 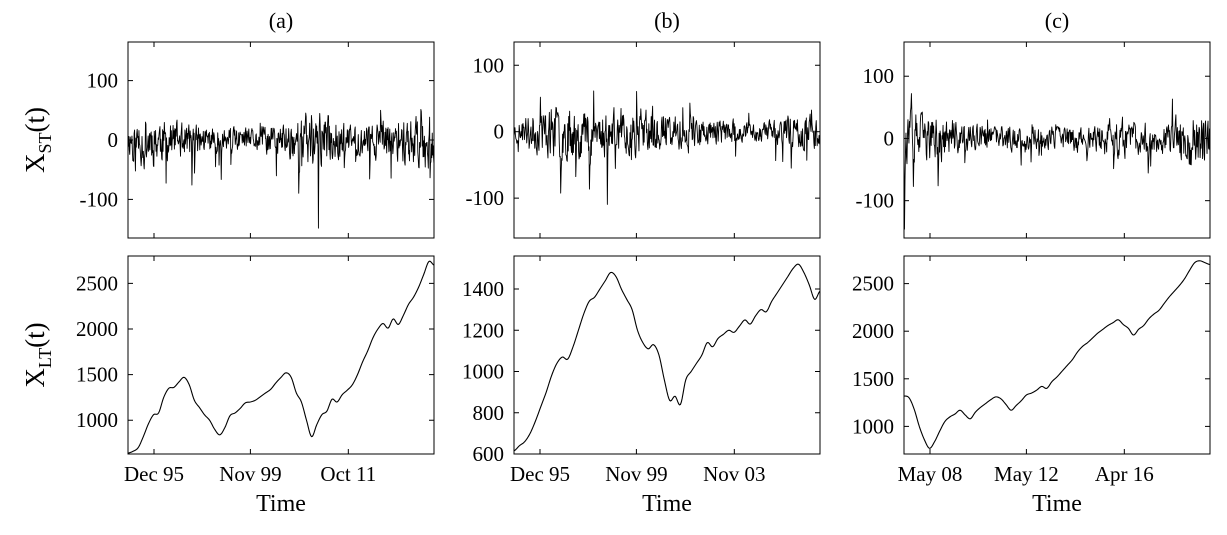 What do you see at coordinates (37, 354) in the screenshot?
I see `y-axis-title: XLT(t)` at bounding box center [37, 354].